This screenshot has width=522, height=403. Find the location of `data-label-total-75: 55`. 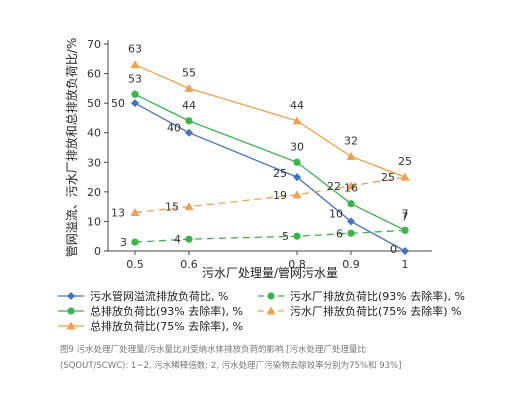

data-label-total-75: 55 is located at coordinates (189, 72).